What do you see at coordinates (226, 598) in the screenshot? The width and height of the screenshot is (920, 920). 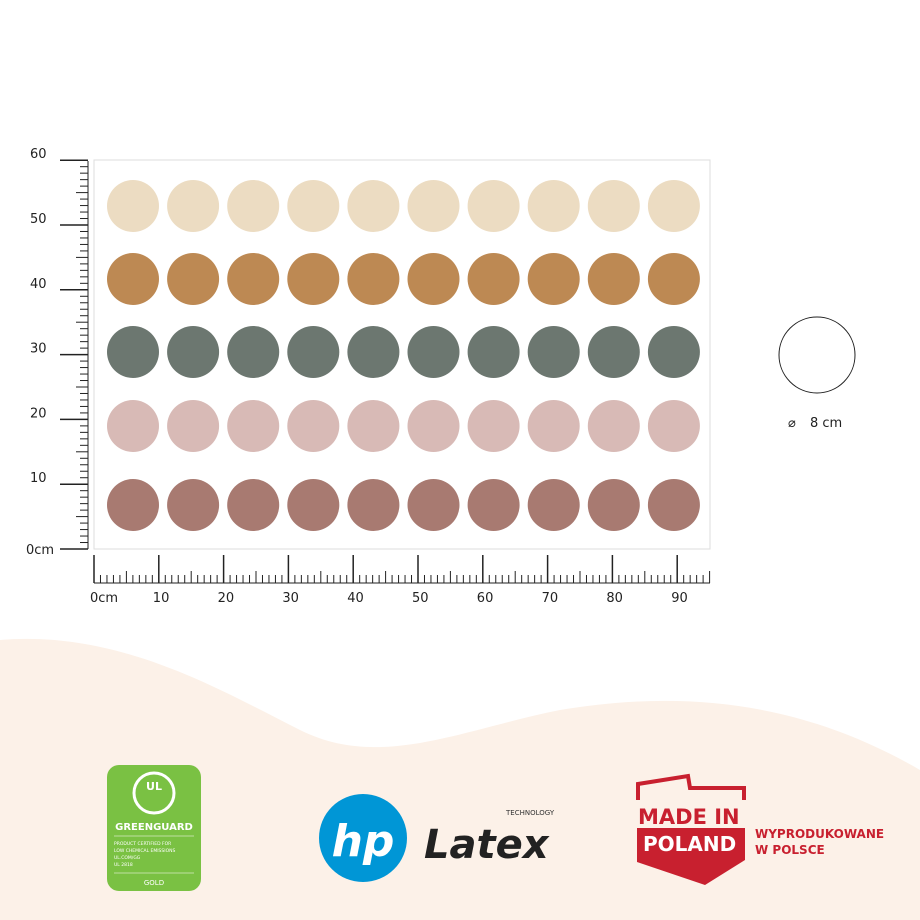 I see `x-tick-label: 20` at bounding box center [226, 598].